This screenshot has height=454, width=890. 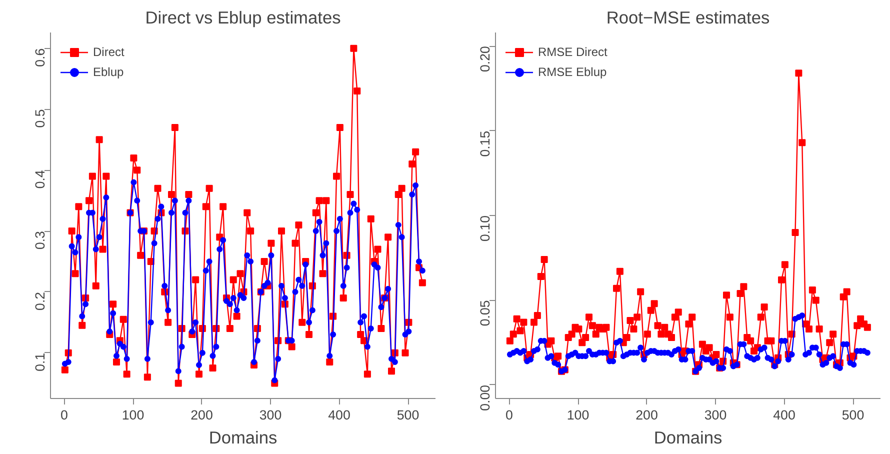 What do you see at coordinates (572, 72) in the screenshot?
I see `legend-label: RMSE Eblup` at bounding box center [572, 72].